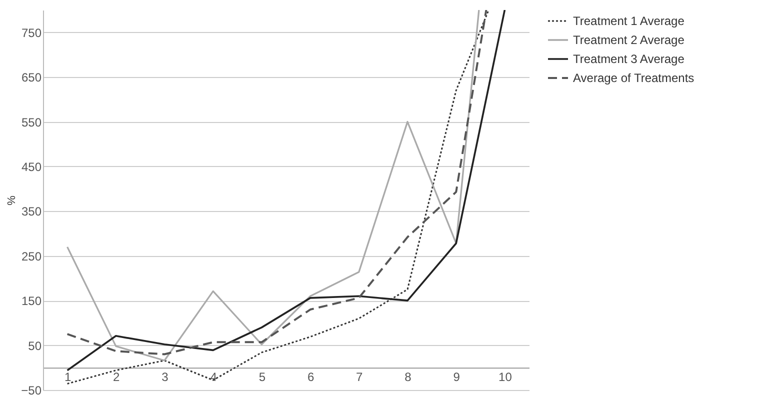 This screenshot has height=418, width=759. What do you see at coordinates (360, 377) in the screenshot?
I see `x-tick-label: 7` at bounding box center [360, 377].